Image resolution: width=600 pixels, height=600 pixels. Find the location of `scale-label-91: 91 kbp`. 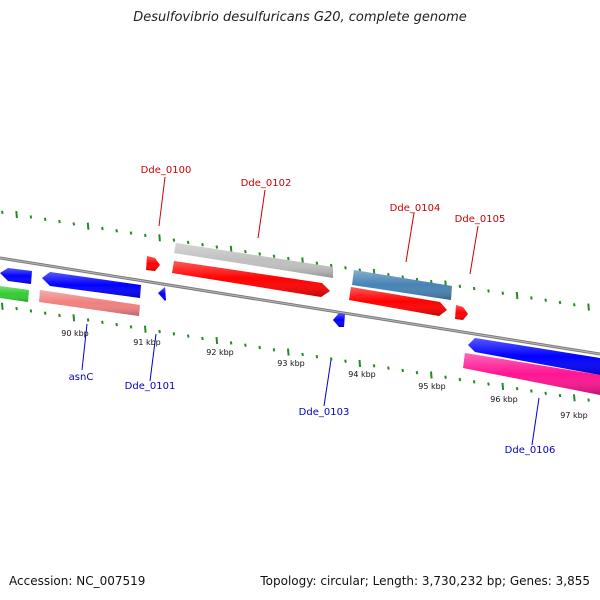

scale-label-91: 91 kbp is located at coordinates (147, 342).